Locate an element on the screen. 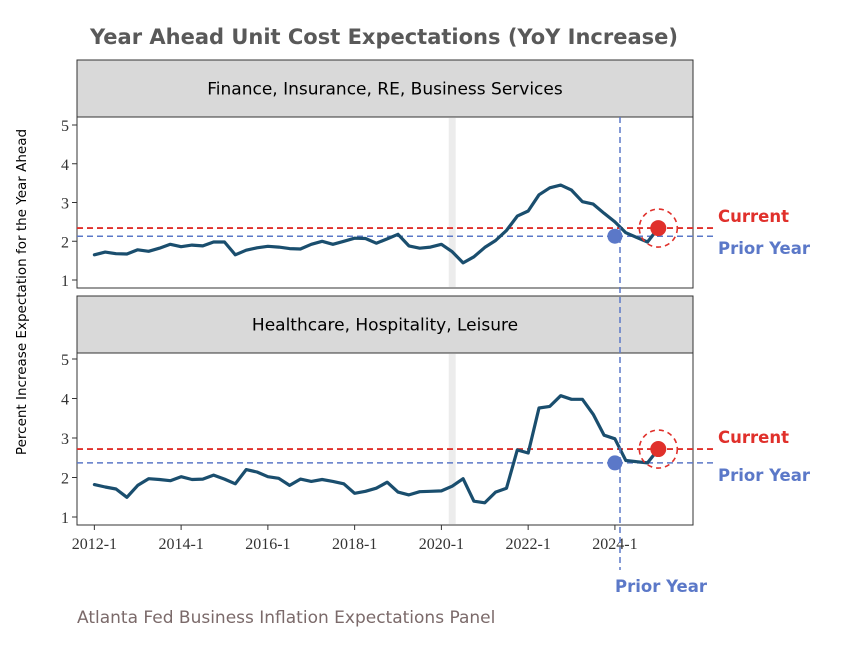 The width and height of the screenshot is (861, 651). x-tick-label: 2022-1 is located at coordinates (527, 544).